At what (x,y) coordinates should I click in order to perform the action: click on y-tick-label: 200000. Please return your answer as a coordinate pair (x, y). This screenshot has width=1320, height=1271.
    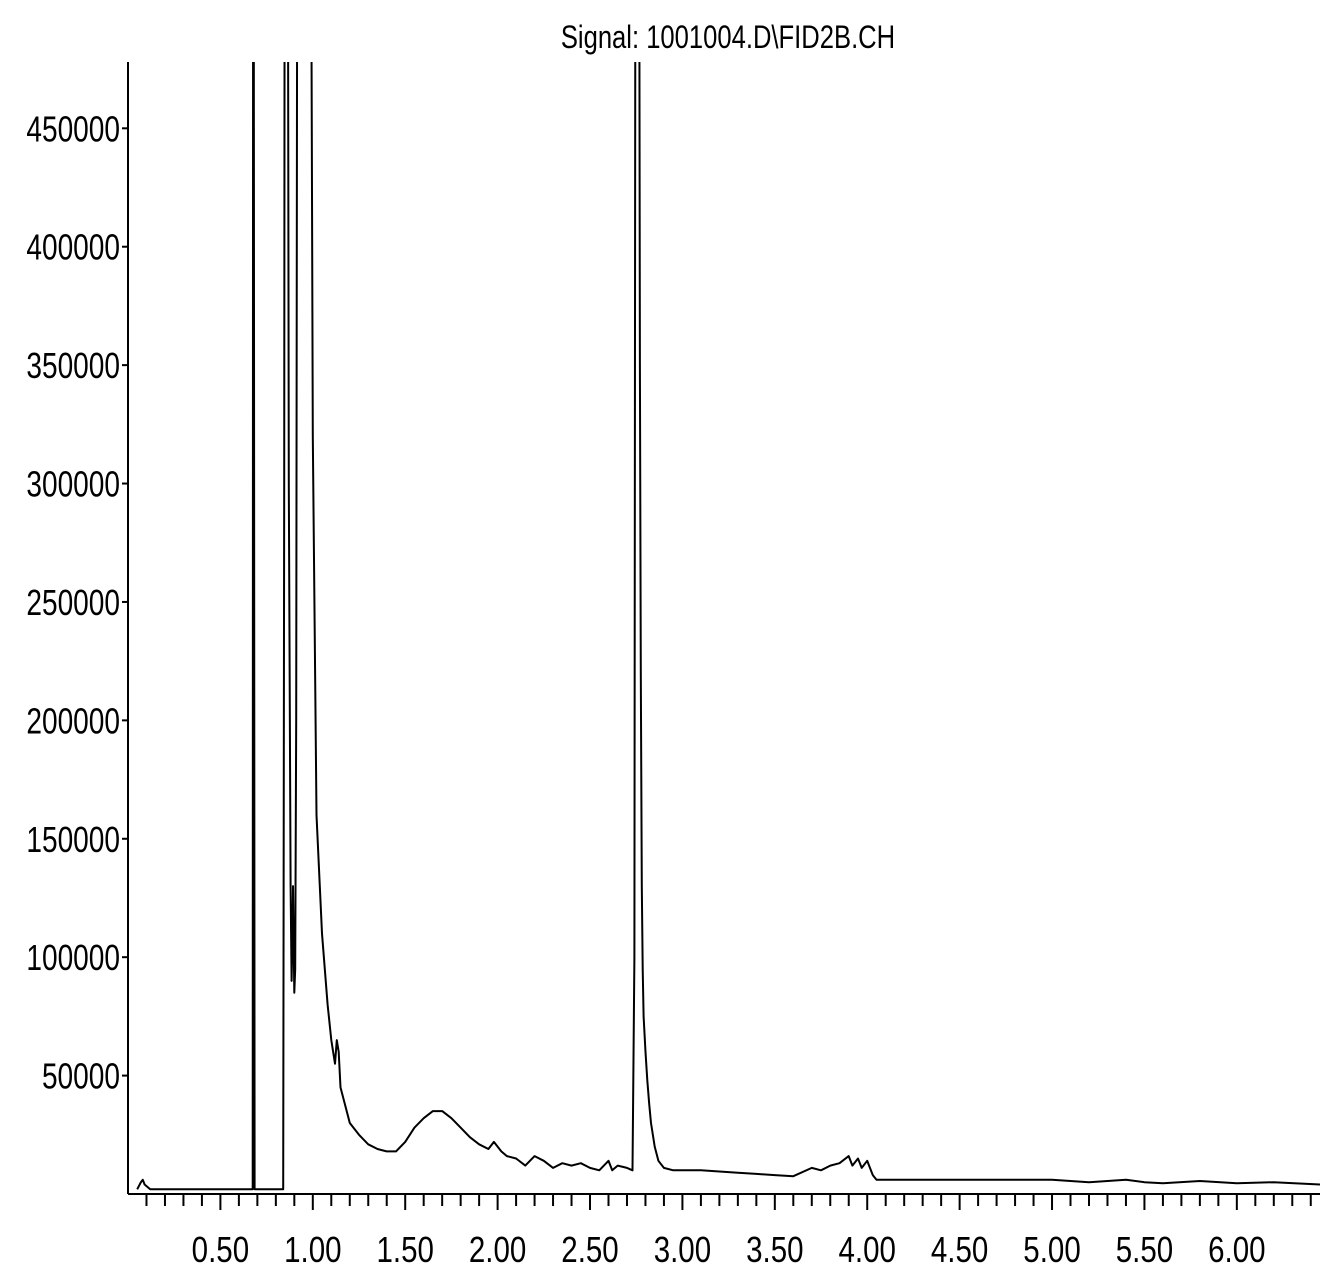
    Looking at the image, I should click on (73, 721).